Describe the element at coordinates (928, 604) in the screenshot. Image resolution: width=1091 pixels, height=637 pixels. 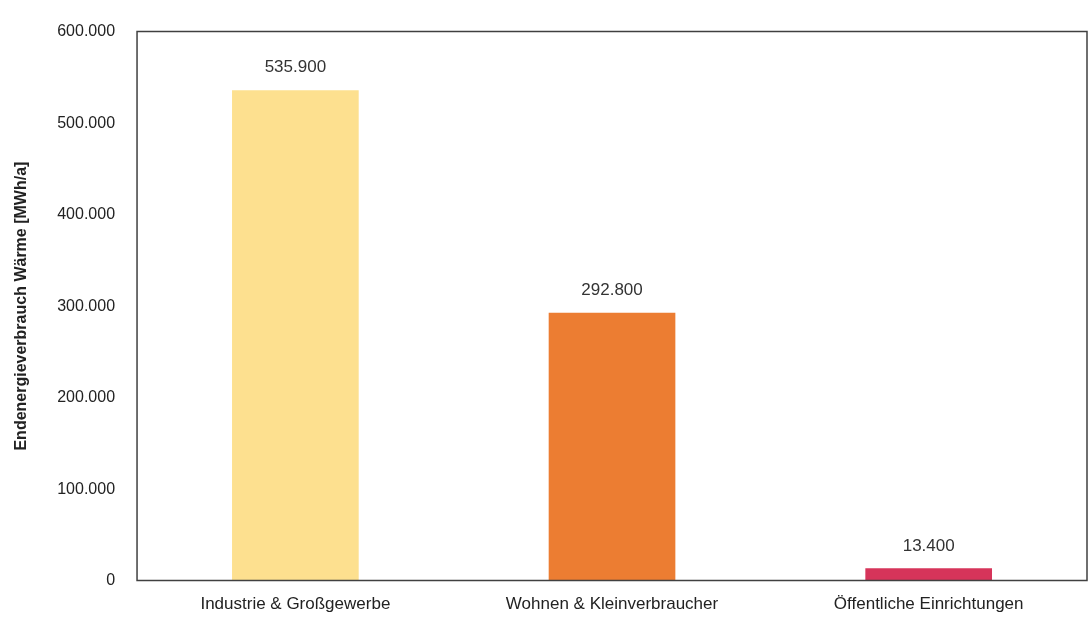
I see `x-tick-label: Öffentliche Einrichtungen` at that location.